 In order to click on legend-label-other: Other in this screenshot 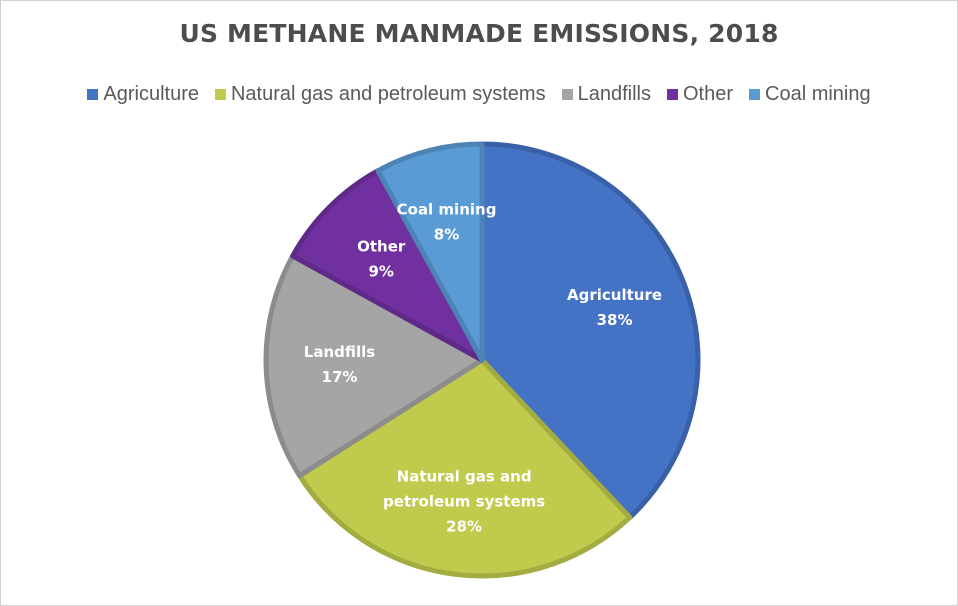, I will do `click(707, 94)`.